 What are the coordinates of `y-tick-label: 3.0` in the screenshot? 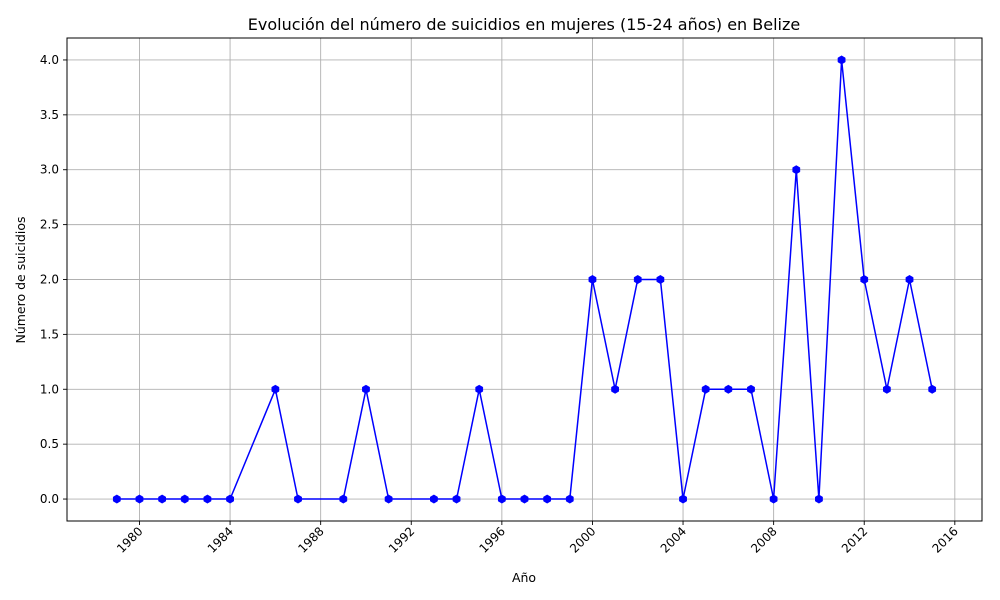 It's located at (49, 170).